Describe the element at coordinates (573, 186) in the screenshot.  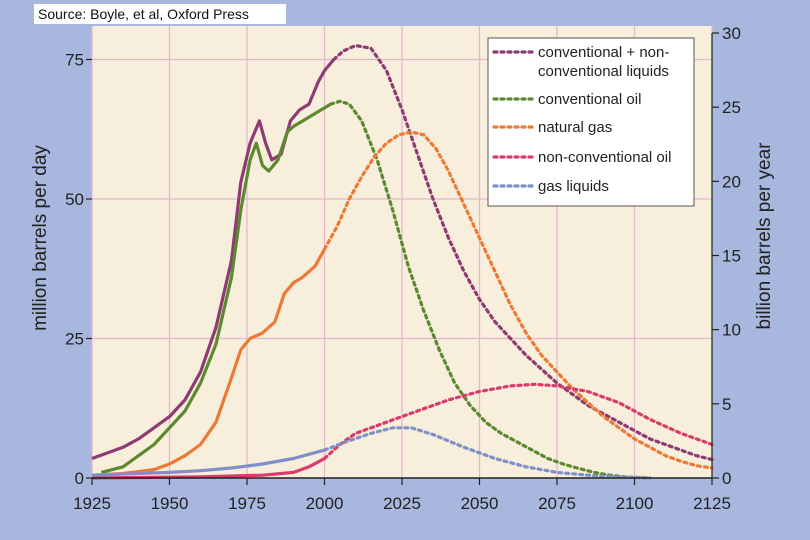
I see `legend-label-gas-liquids: gas liquids` at that location.